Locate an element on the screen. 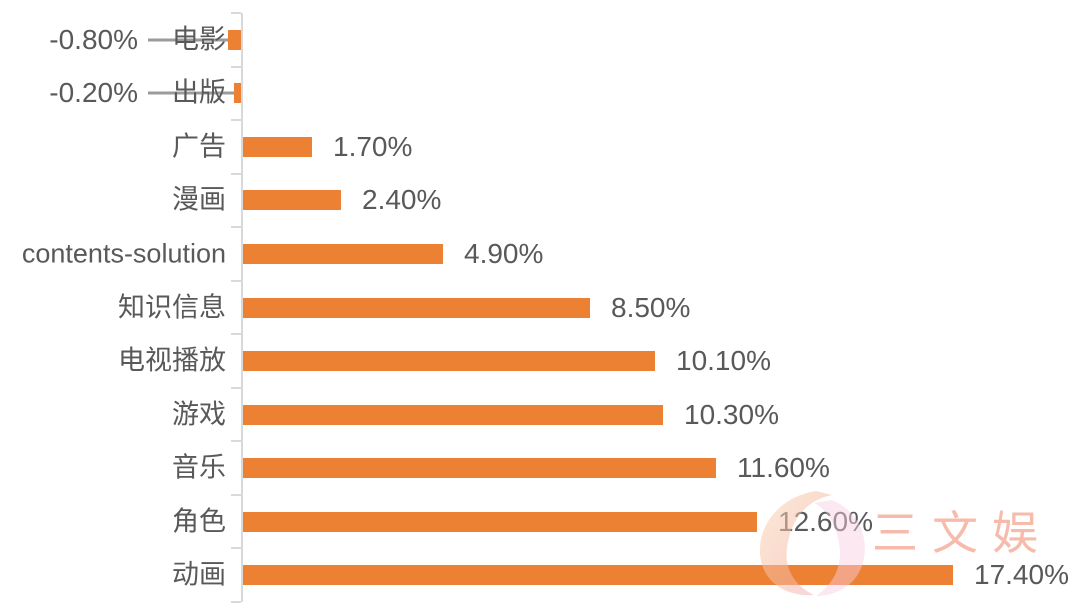 Image resolution: width=1080 pixels, height=614 pixels. category-label: 电视播放 is located at coordinates (172, 360).